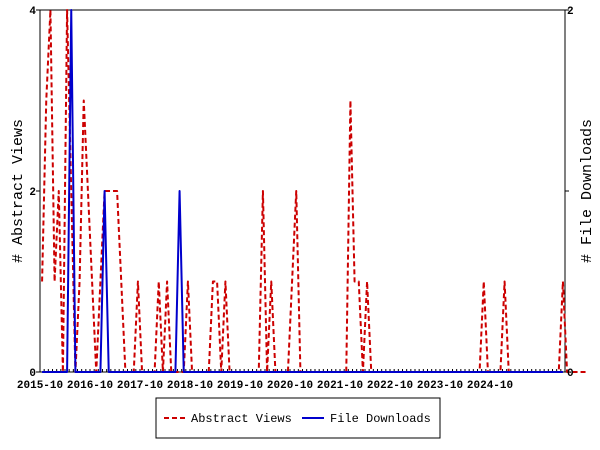 Image resolution: width=600 pixels, height=450 pixels. What do you see at coordinates (40, 386) in the screenshot?
I see `x-tick-label: 2015-10` at bounding box center [40, 386].